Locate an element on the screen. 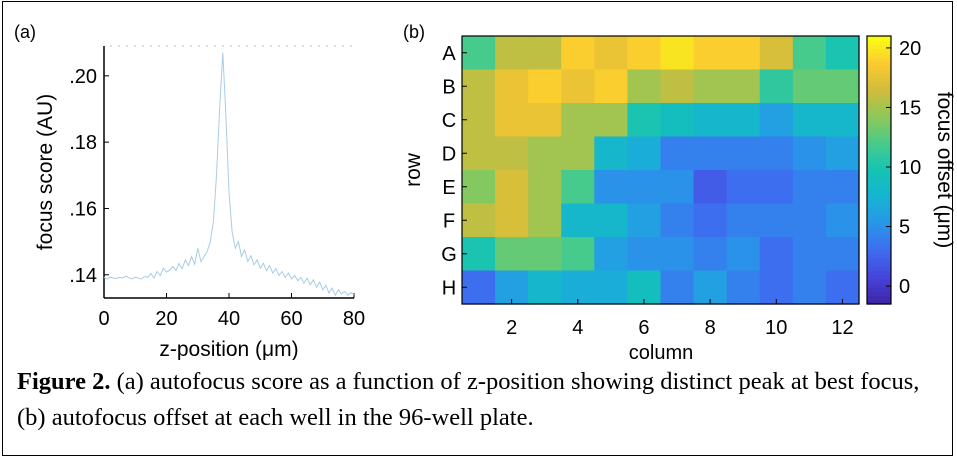  panel-a-label: (a) is located at coordinates (25, 32).